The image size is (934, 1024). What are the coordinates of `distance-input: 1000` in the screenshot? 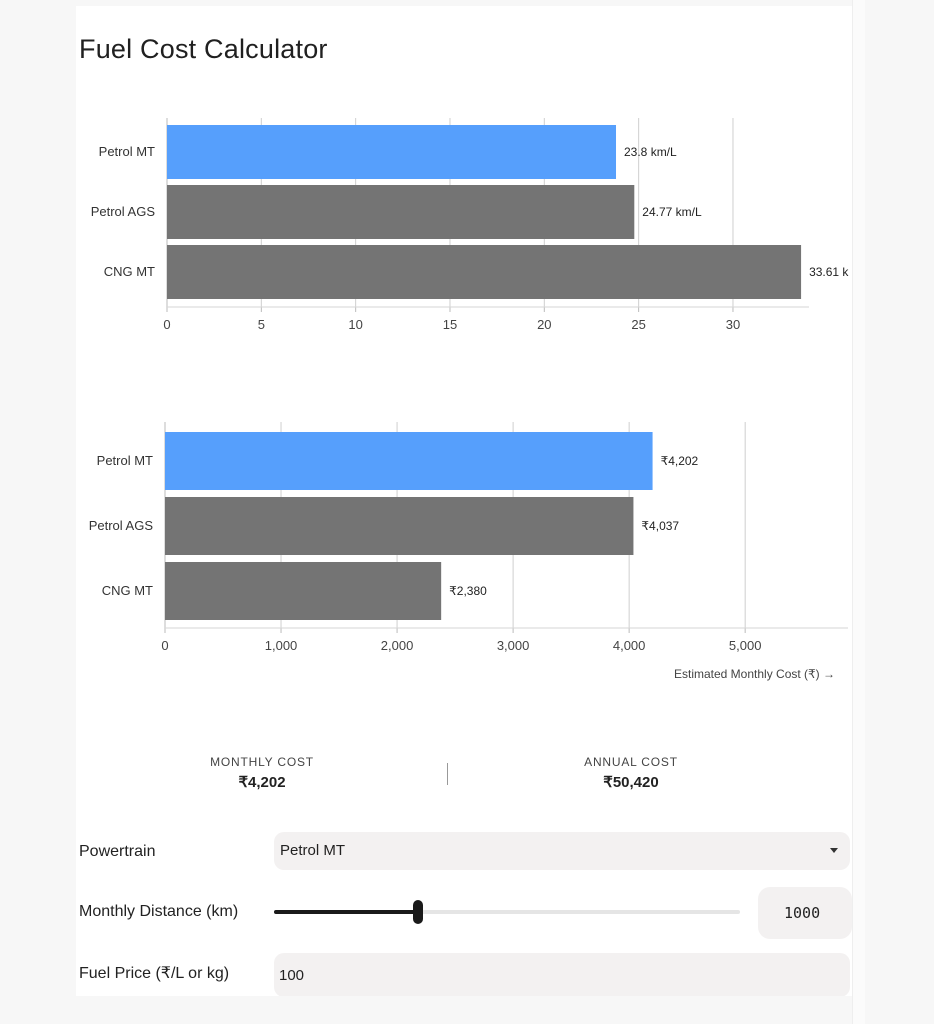 It's located at (805, 913).